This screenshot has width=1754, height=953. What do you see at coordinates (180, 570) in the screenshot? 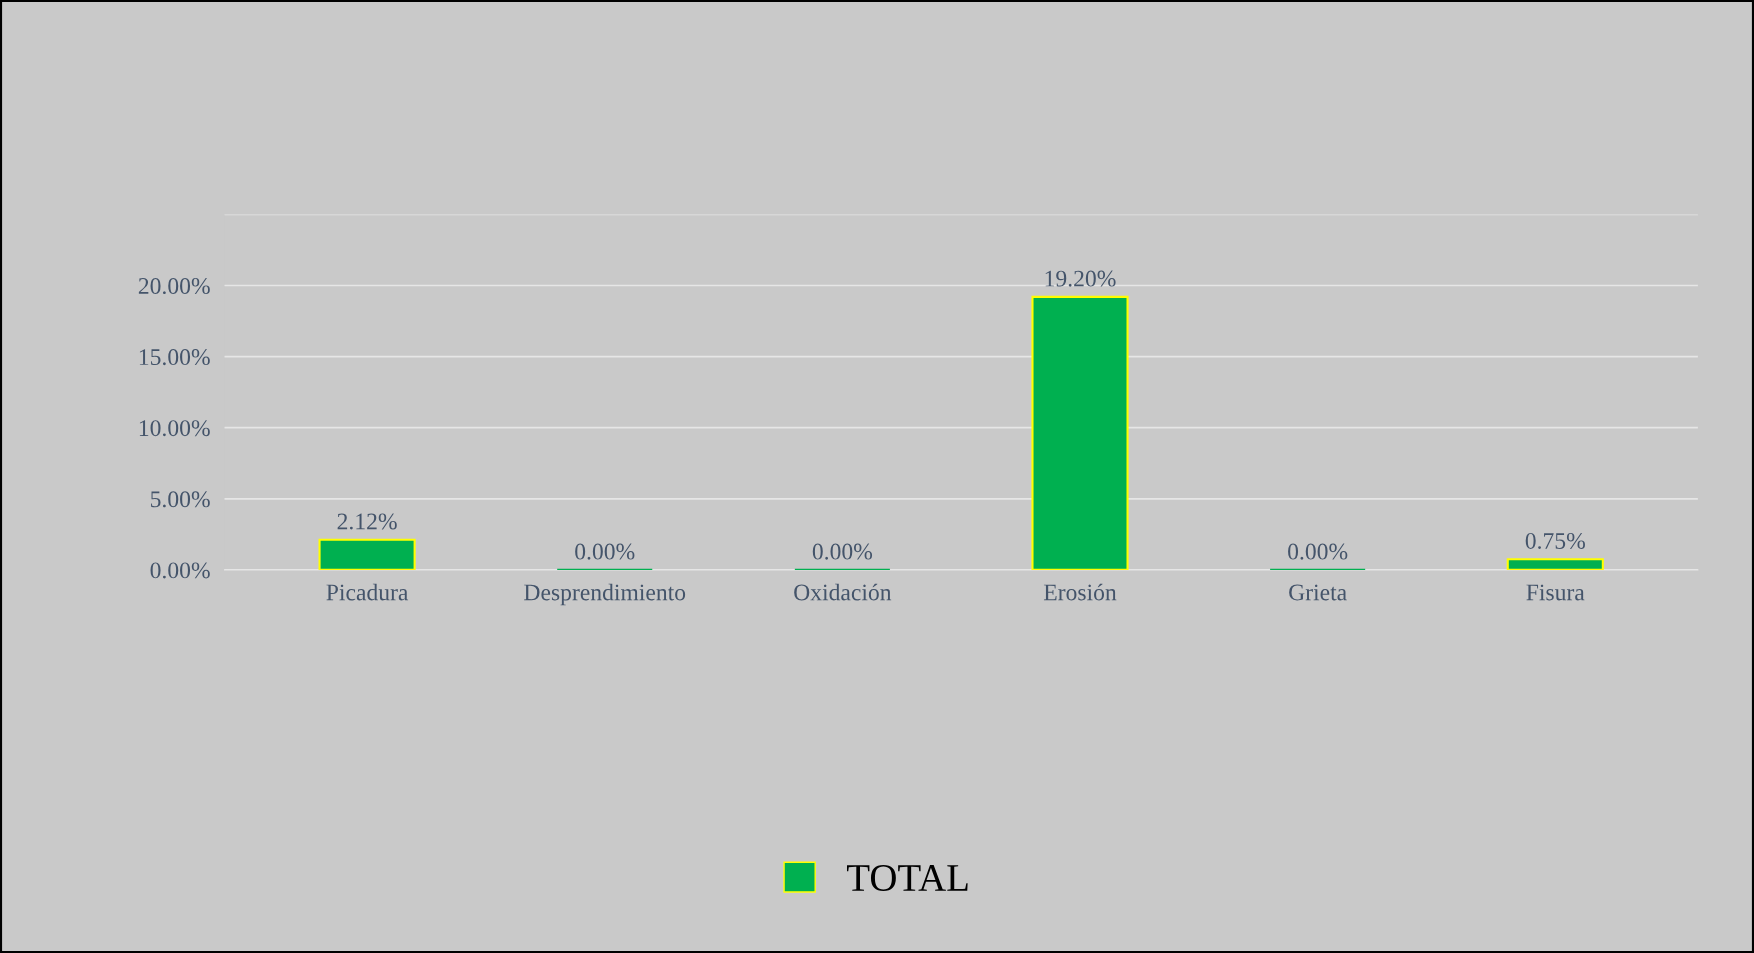
I see `y-tick-label: 0.00%` at bounding box center [180, 570].